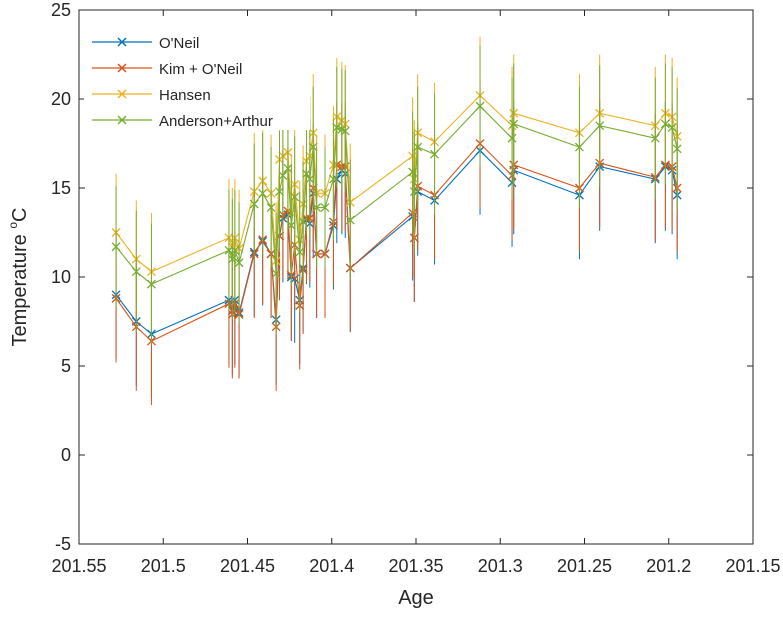 This screenshot has height=617, width=783. Describe the element at coordinates (61, 277) in the screenshot. I see `y-tick-label: 10` at that location.